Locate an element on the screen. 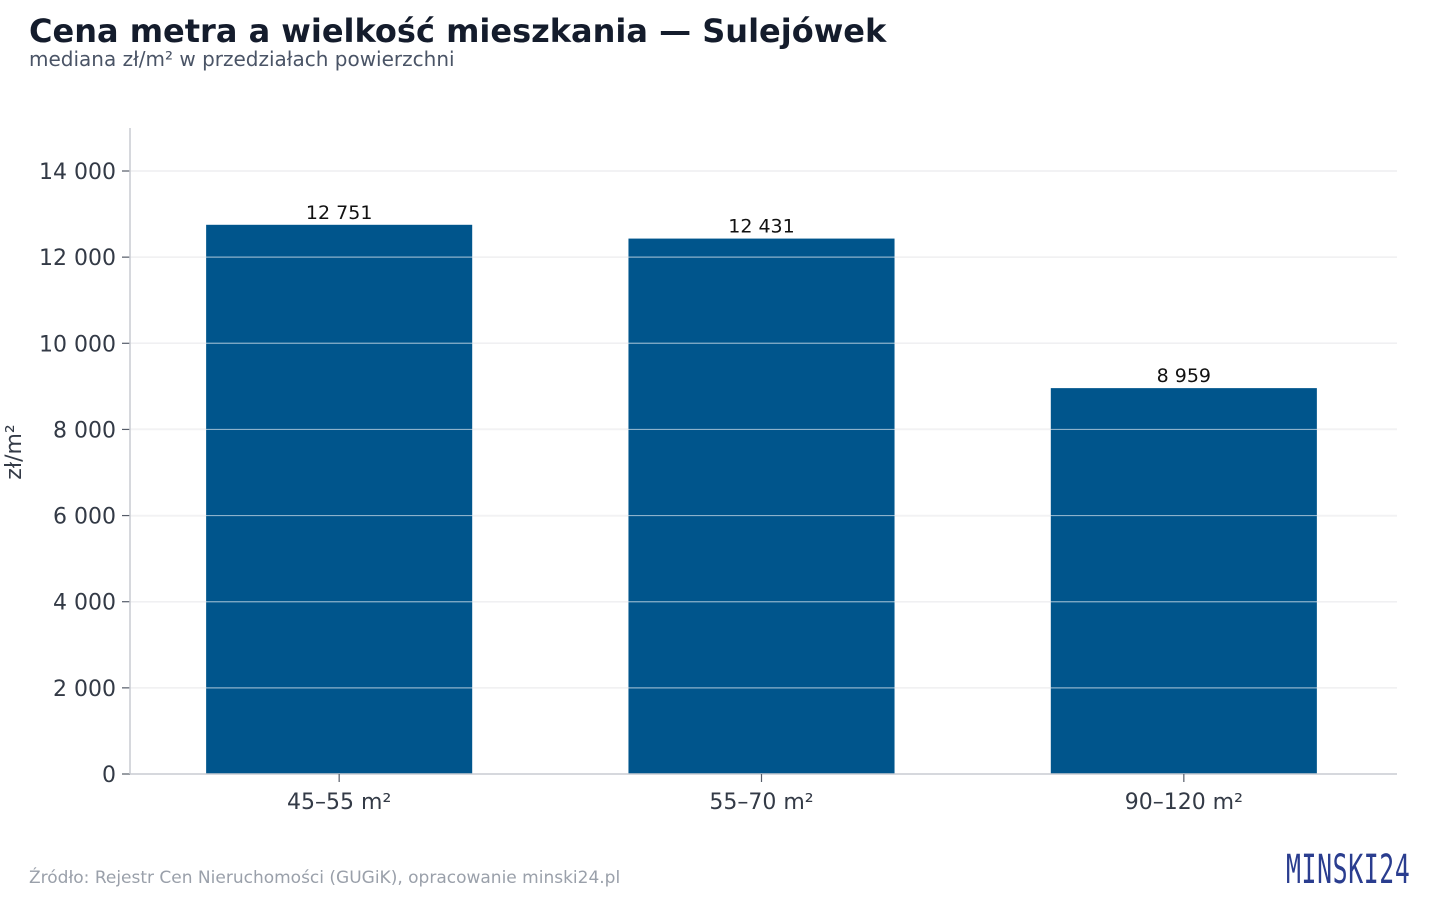 This screenshot has height=900, width=1440. y-tick-label: 8 000 is located at coordinates (84, 430).